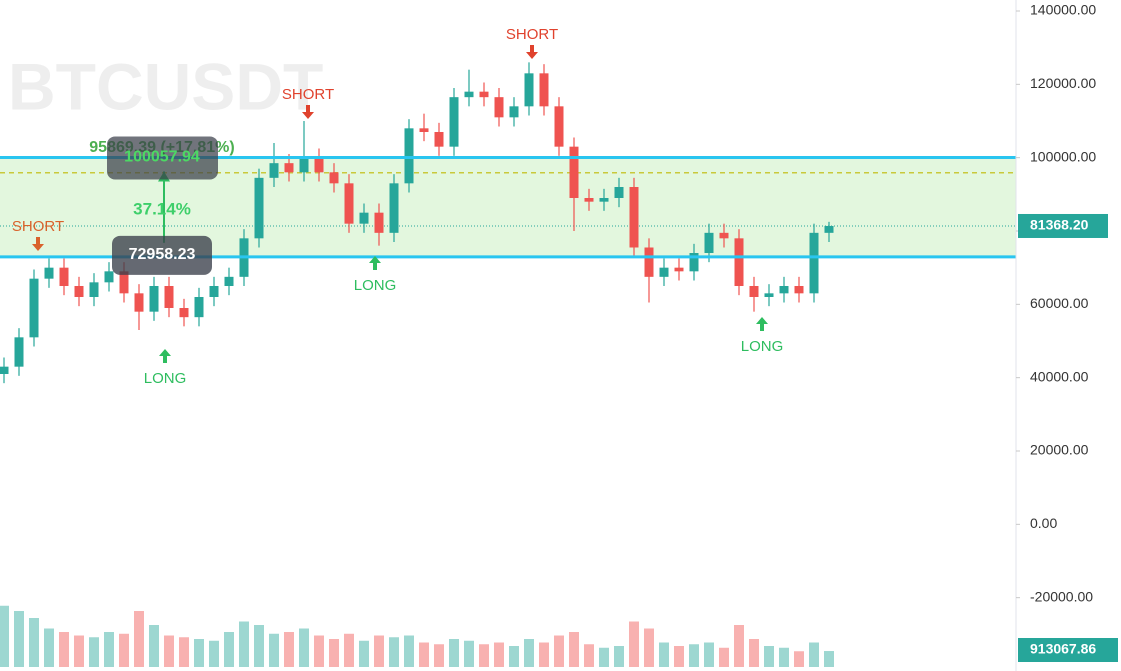 The height and width of the screenshot is (671, 1121). What do you see at coordinates (162, 208) in the screenshot?
I see `measure-label: 37.14%` at bounding box center [162, 208].